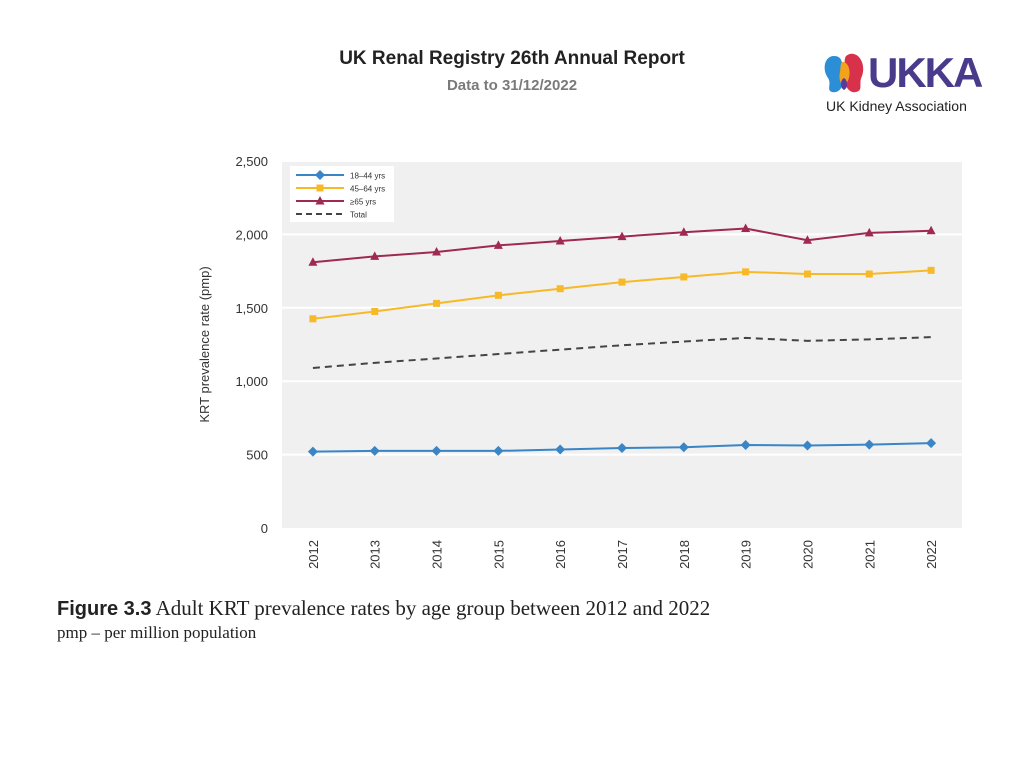 This screenshot has height=768, width=1024. I want to click on y-tick-label: 2,000, so click(251, 234).